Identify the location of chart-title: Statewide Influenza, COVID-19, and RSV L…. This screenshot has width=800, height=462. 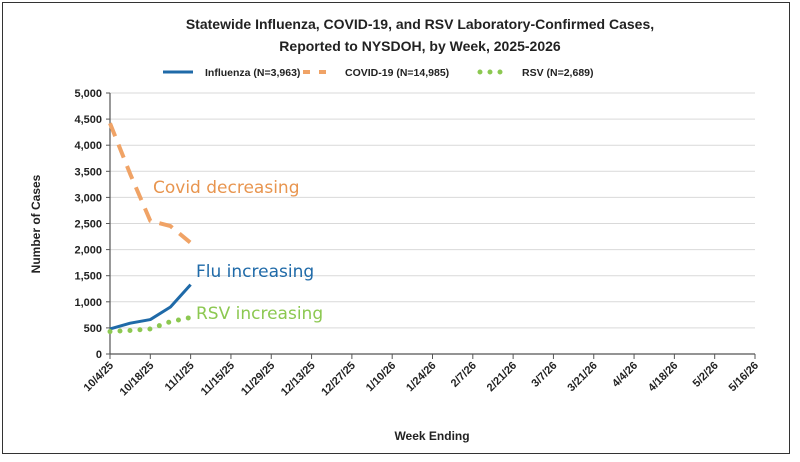
(420, 24).